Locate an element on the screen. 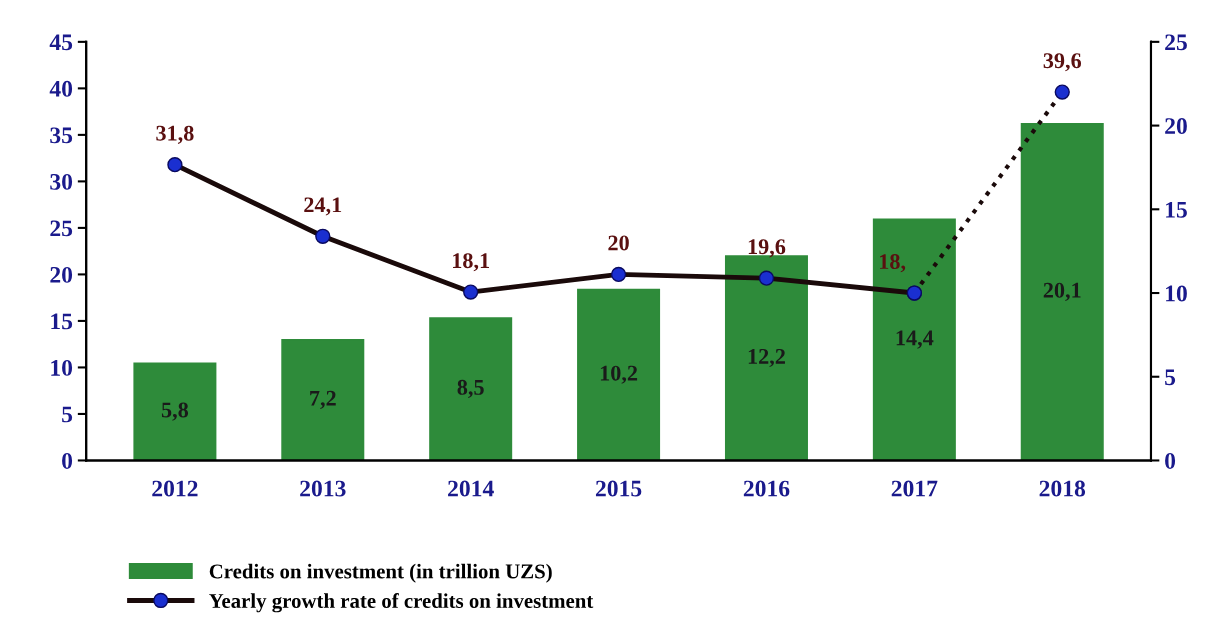  y-tick-label: 40 is located at coordinates (61, 88).